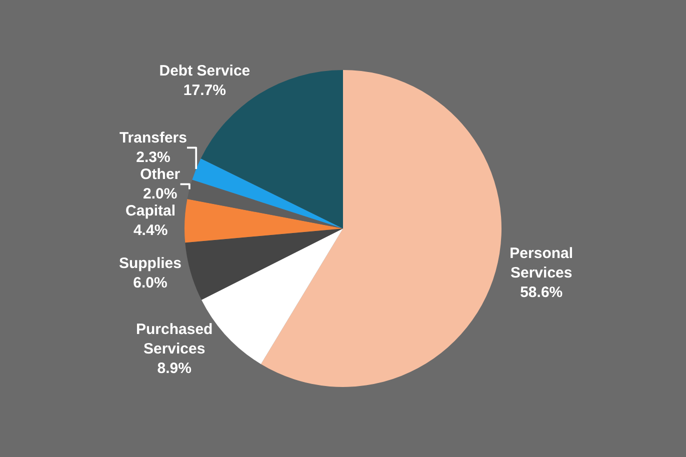  Describe the element at coordinates (541, 293) in the screenshot. I see `data-label: 58.6%` at that location.